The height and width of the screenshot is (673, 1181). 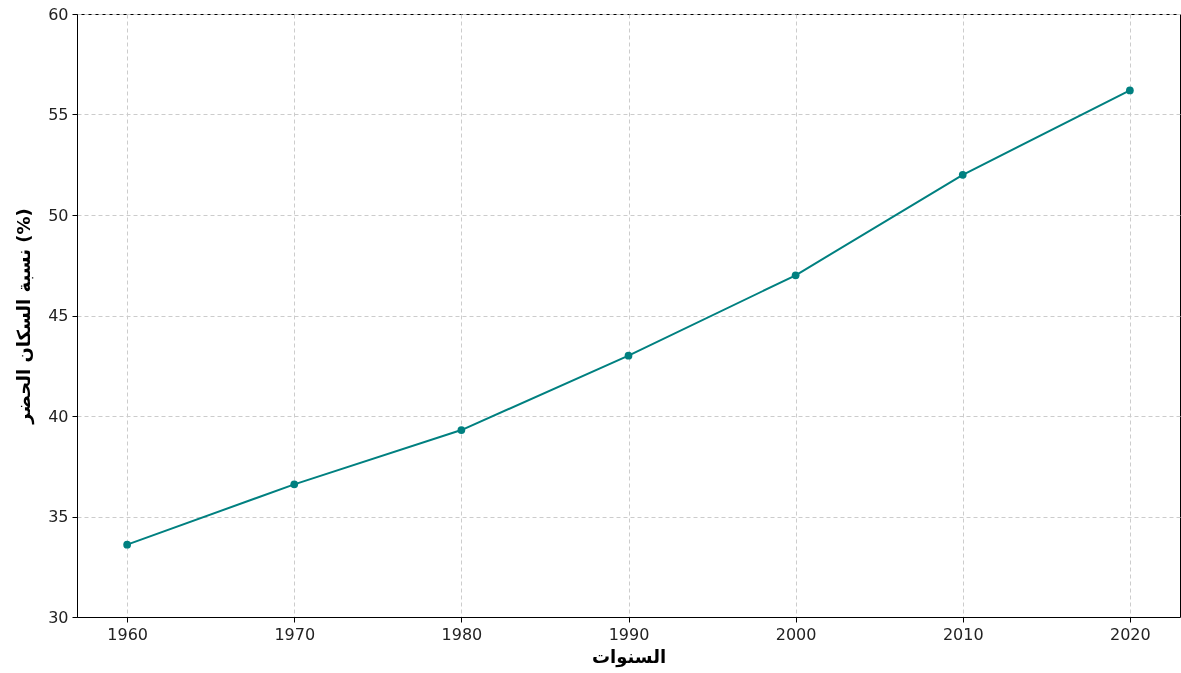 What do you see at coordinates (629, 634) in the screenshot?
I see `x-tick-label: 1990` at bounding box center [629, 634].